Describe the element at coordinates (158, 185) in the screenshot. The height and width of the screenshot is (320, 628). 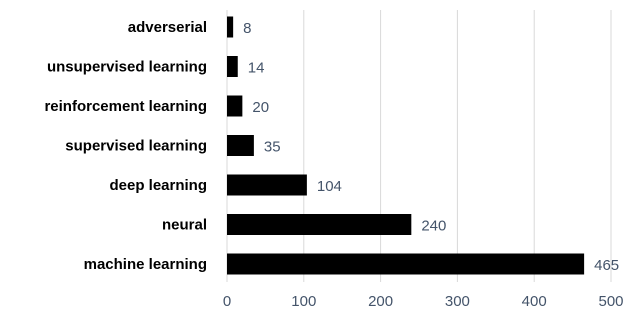
I see `category-label: deep learning` at that location.